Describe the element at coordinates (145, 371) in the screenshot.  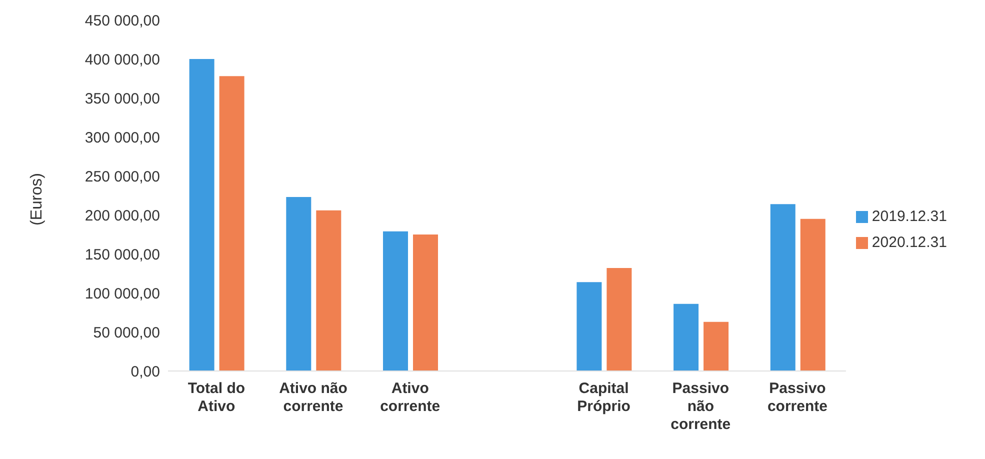
I see `y-tick-label: 0,00` at that location.